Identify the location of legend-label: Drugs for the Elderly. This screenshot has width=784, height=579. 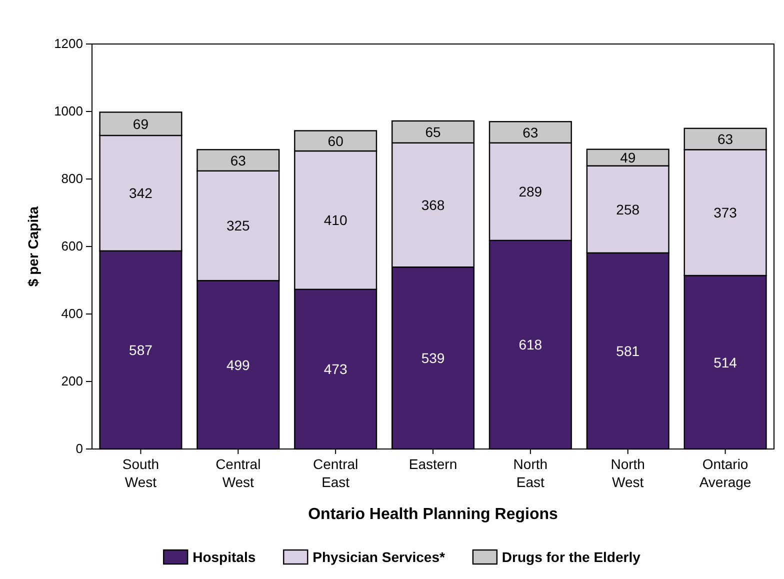
(571, 557).